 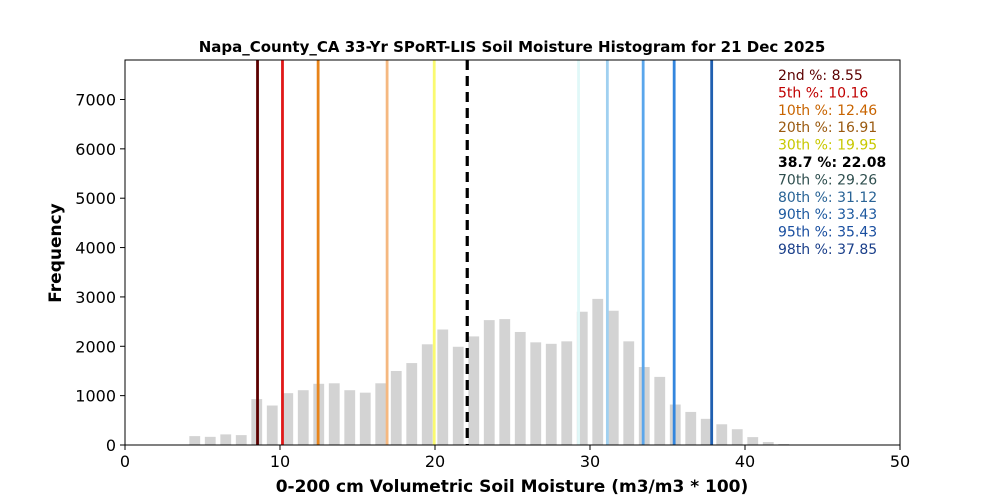 What do you see at coordinates (590, 461) in the screenshot?
I see `x-tick-label: 30` at bounding box center [590, 461].